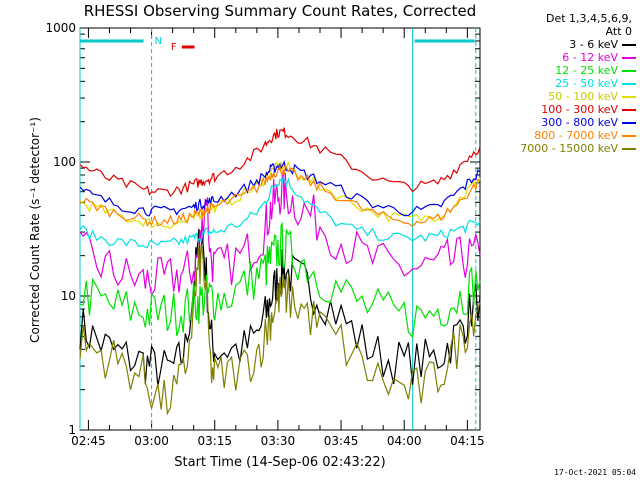  What do you see at coordinates (60, 28) in the screenshot?
I see `y-tick-label: 1000` at bounding box center [60, 28].